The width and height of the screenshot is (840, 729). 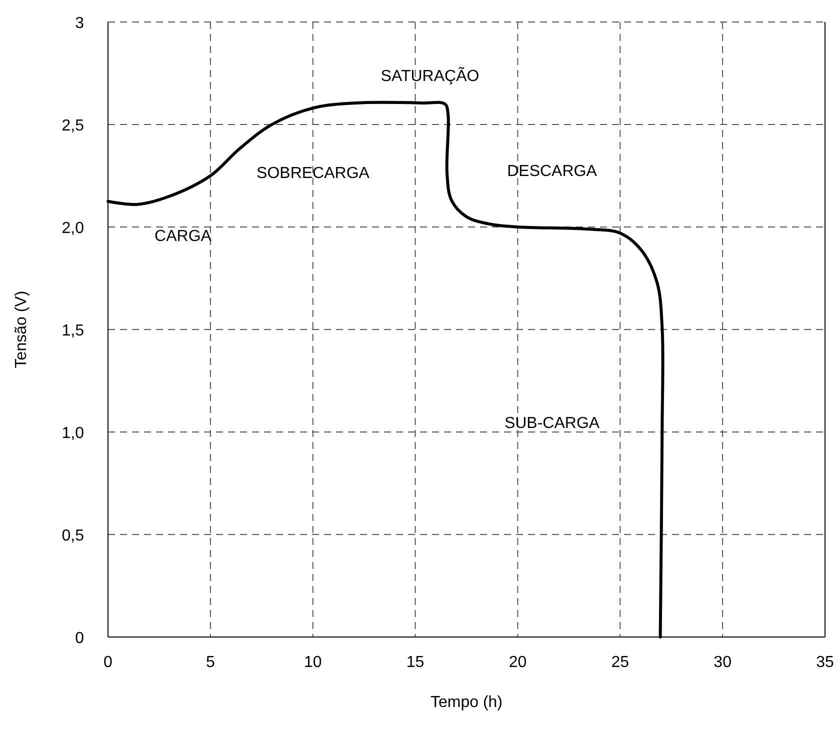 What do you see at coordinates (79, 638) in the screenshot?
I see `y-tick-label: 0` at bounding box center [79, 638].